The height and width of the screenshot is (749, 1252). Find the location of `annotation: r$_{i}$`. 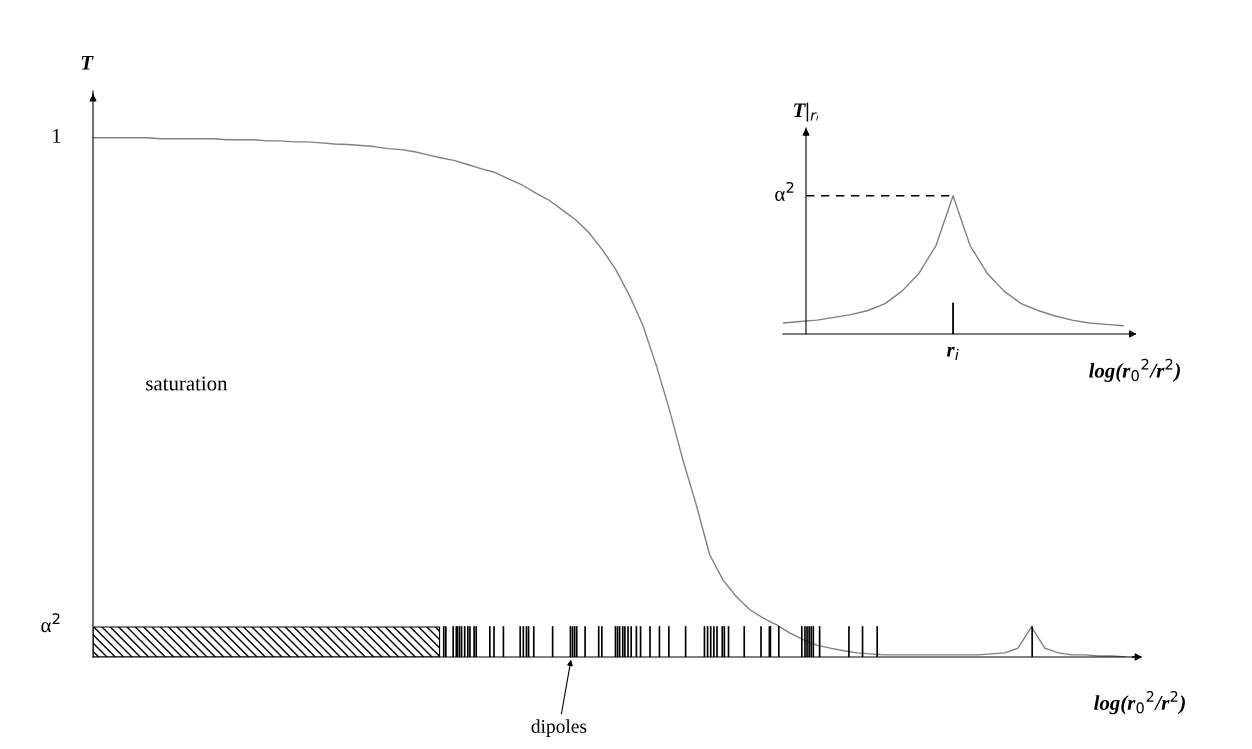

annotation: r$_{i}$ is located at coordinates (952, 353).